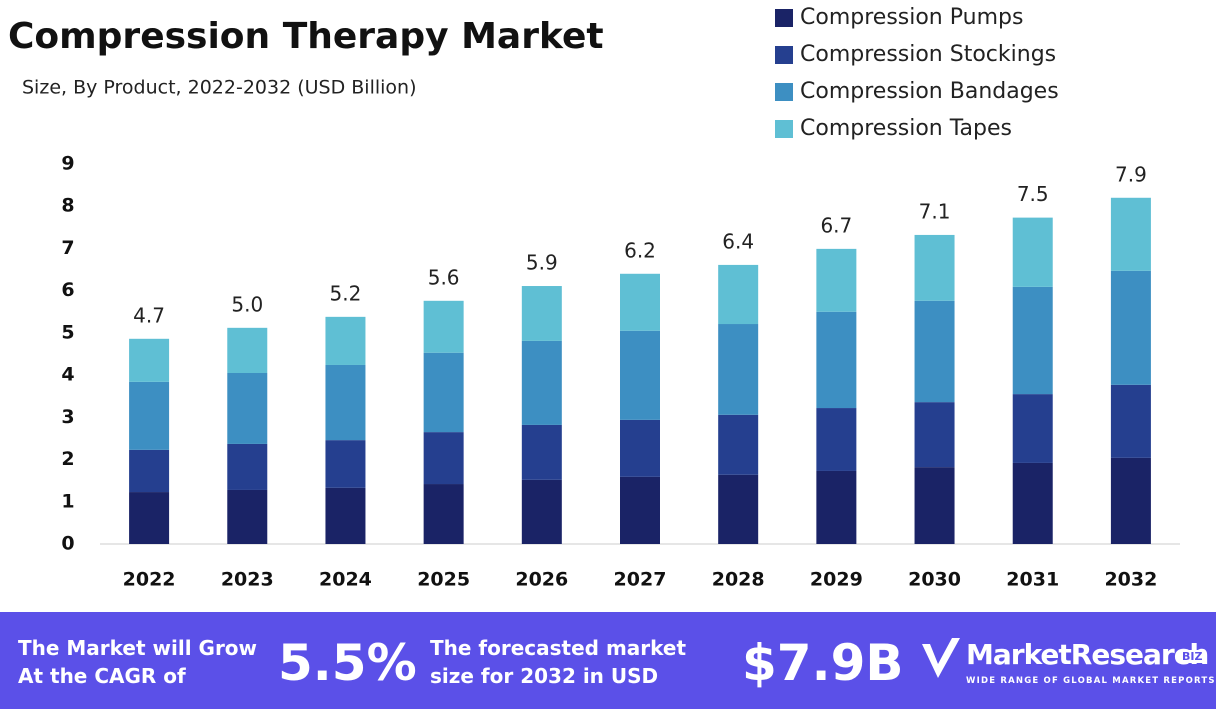  Describe the element at coordinates (544, 676) in the screenshot. I see `forecast-text: size for 2032 in USD` at that location.